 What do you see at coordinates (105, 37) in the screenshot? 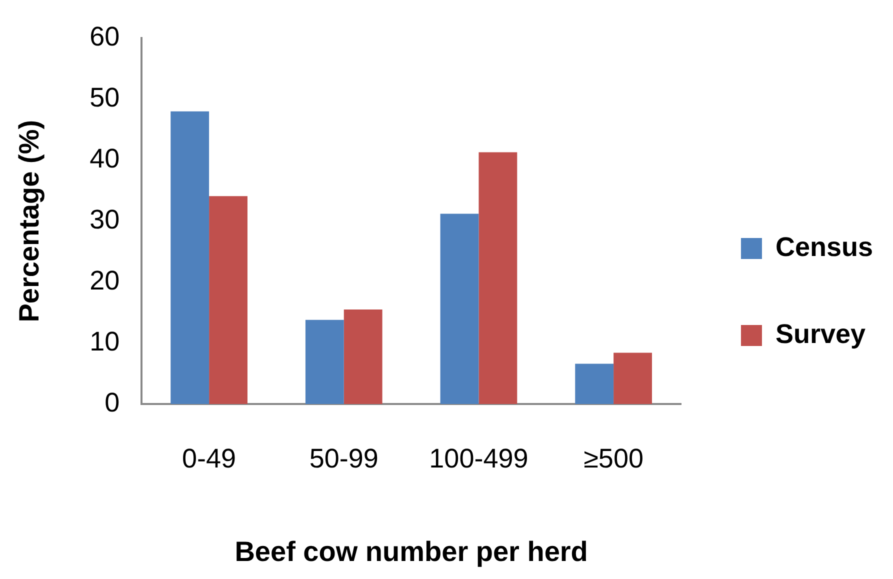
I see `y-tick-label: 60` at bounding box center [105, 37].